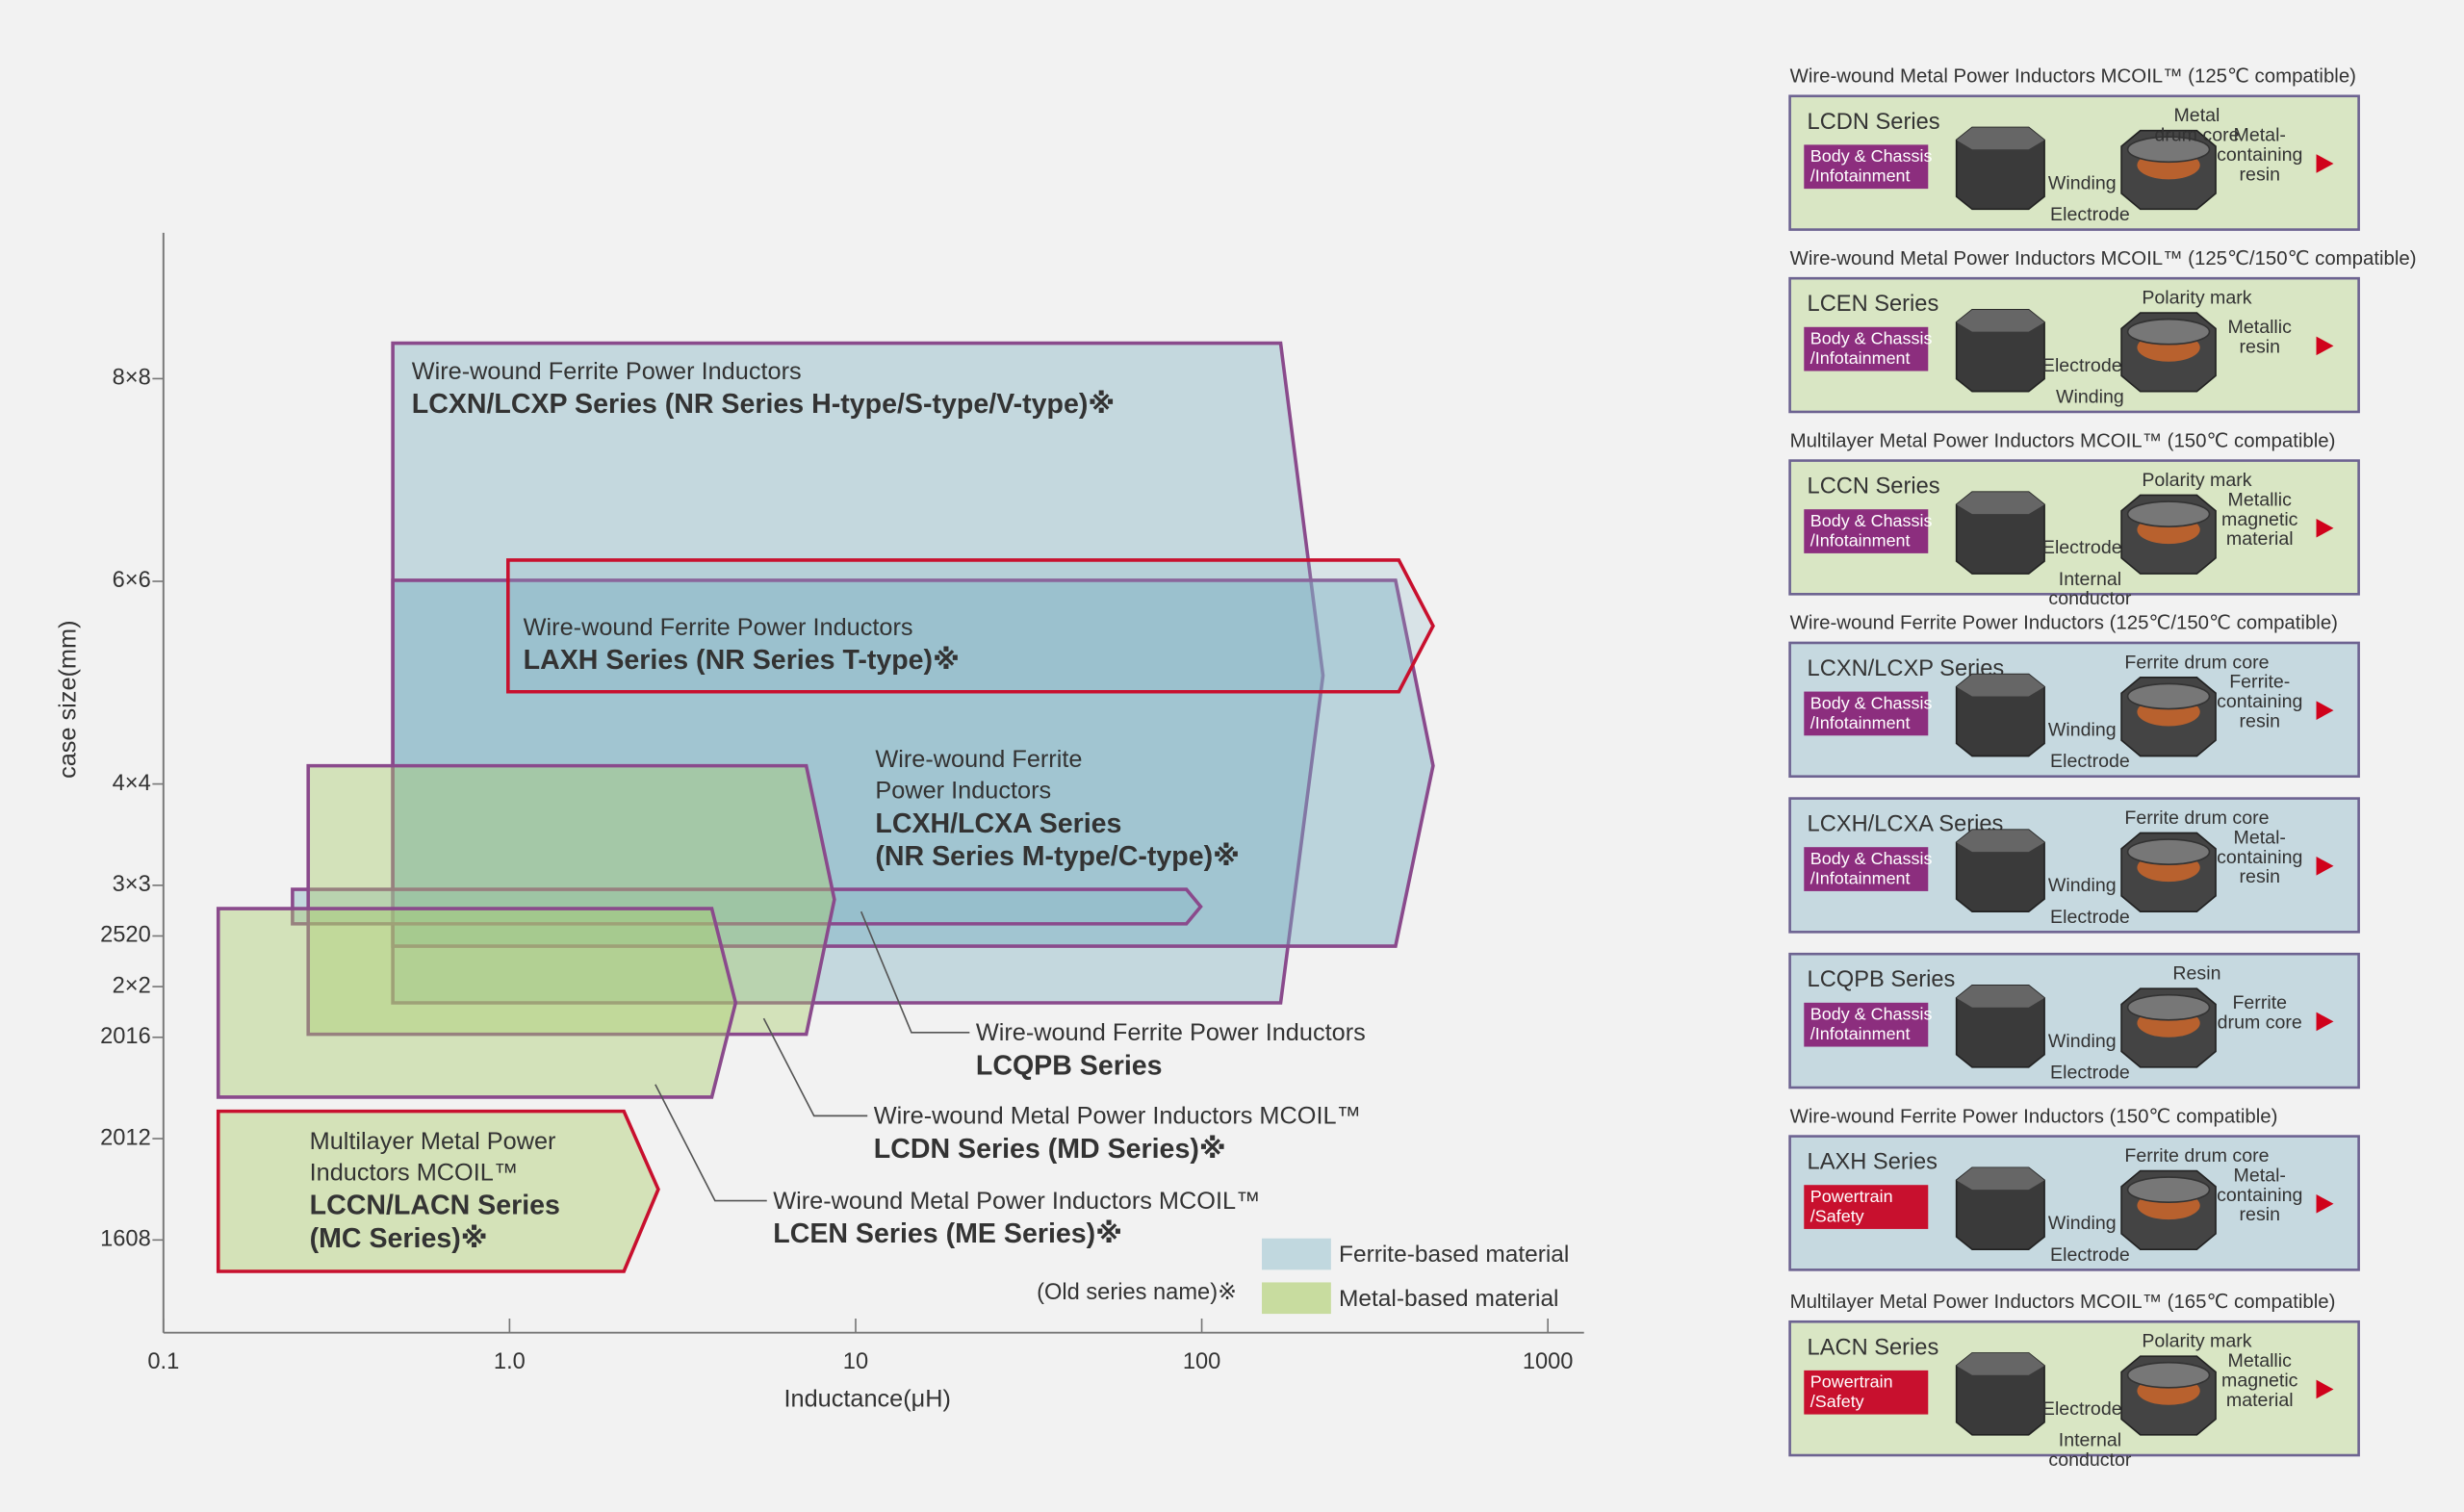 The width and height of the screenshot is (2464, 1512). What do you see at coordinates (963, 791) in the screenshot?
I see `region-family-label: Power Inductors` at bounding box center [963, 791].